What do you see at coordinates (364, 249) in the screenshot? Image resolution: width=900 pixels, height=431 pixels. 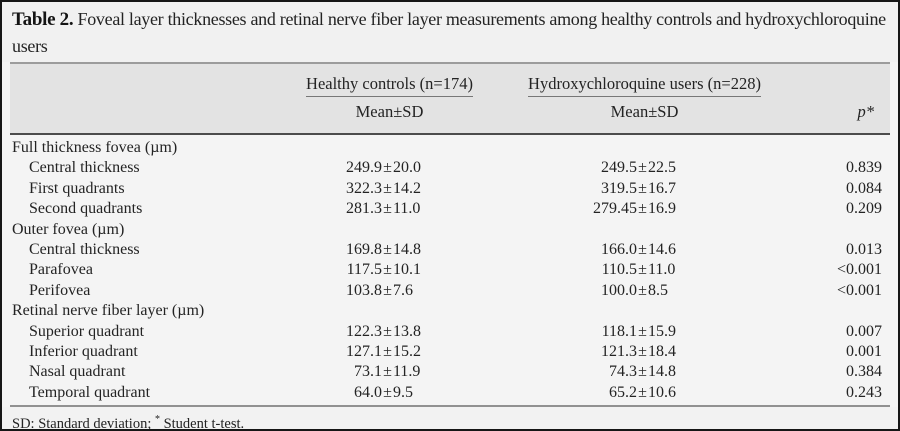 I see `mean-value: 169.8` at bounding box center [364, 249].